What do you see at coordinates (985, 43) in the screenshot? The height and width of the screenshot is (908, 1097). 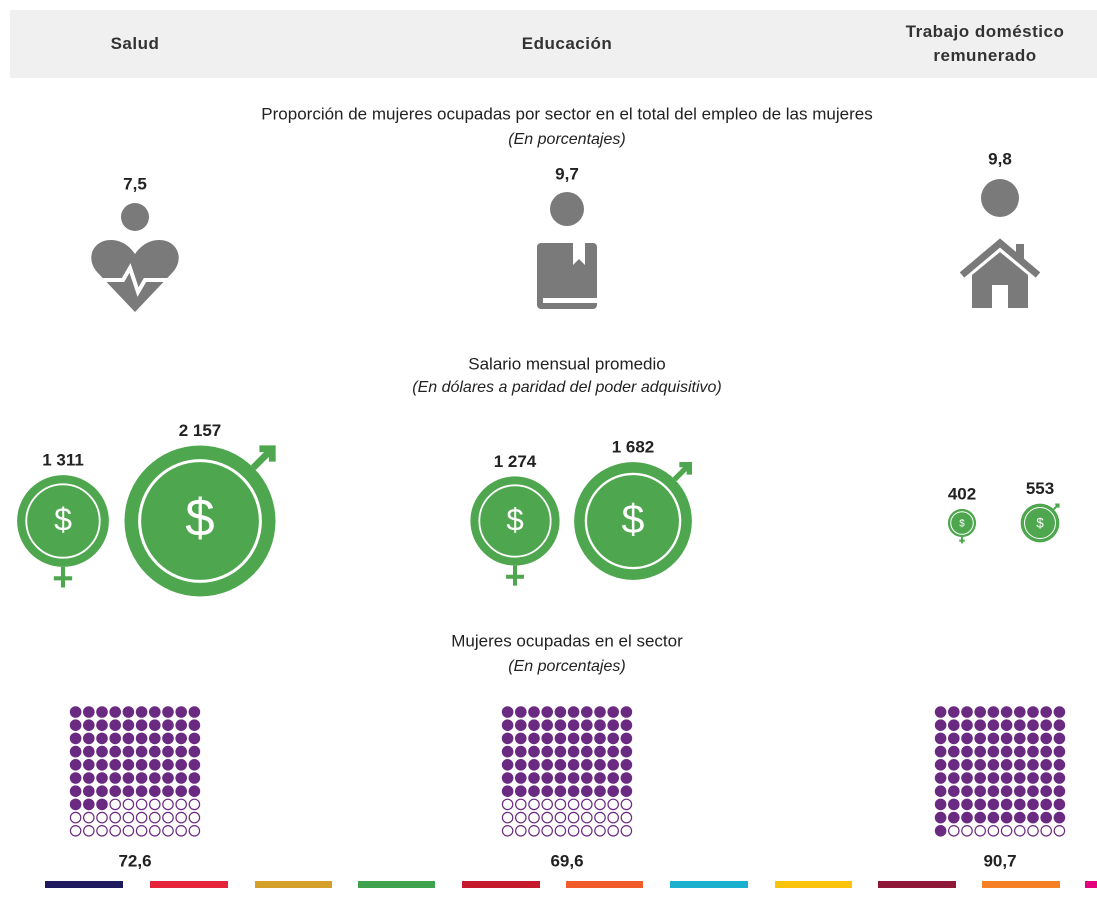 I see `column-header: Trabajo doméstico remunerado` at bounding box center [985, 43].